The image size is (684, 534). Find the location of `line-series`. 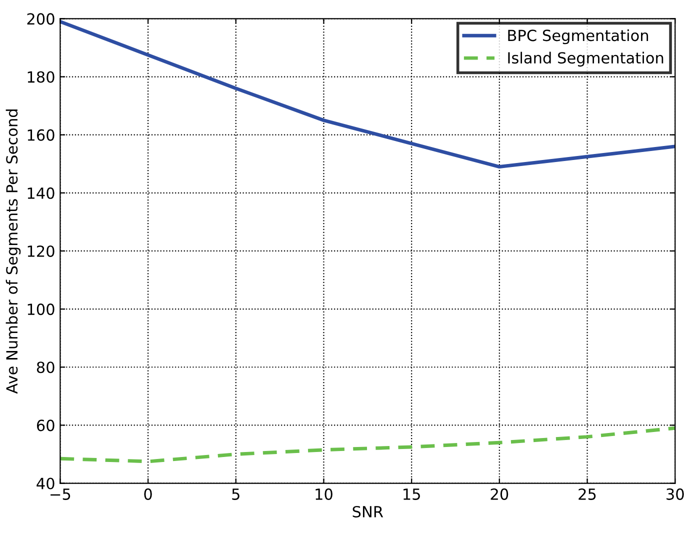

line-series is located at coordinates (368, 445).